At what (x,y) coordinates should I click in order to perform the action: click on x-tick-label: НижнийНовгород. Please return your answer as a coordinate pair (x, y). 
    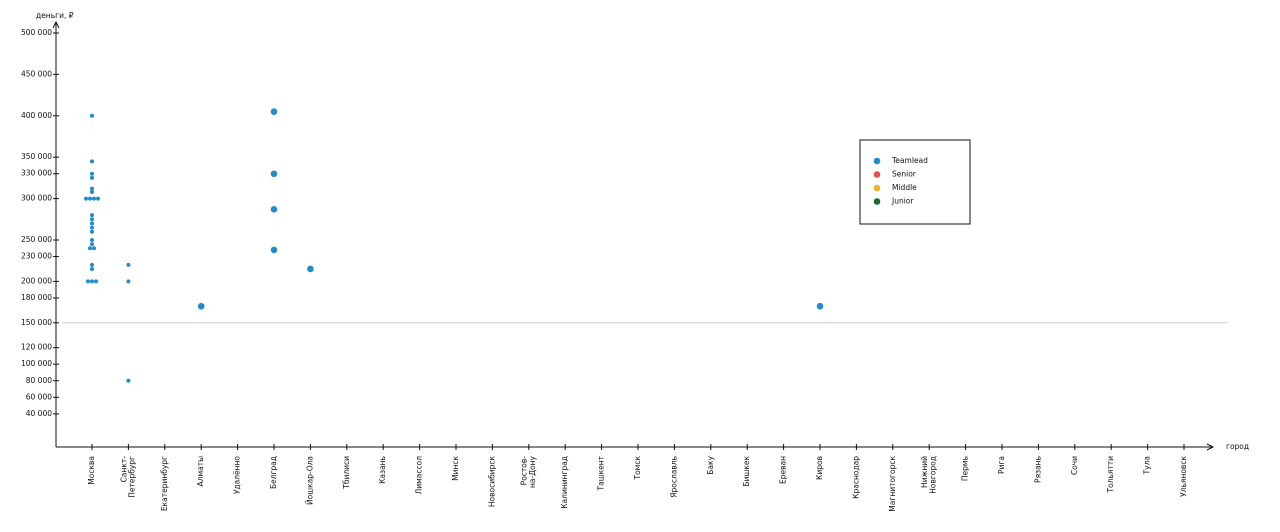
    Looking at the image, I should click on (928, 475).